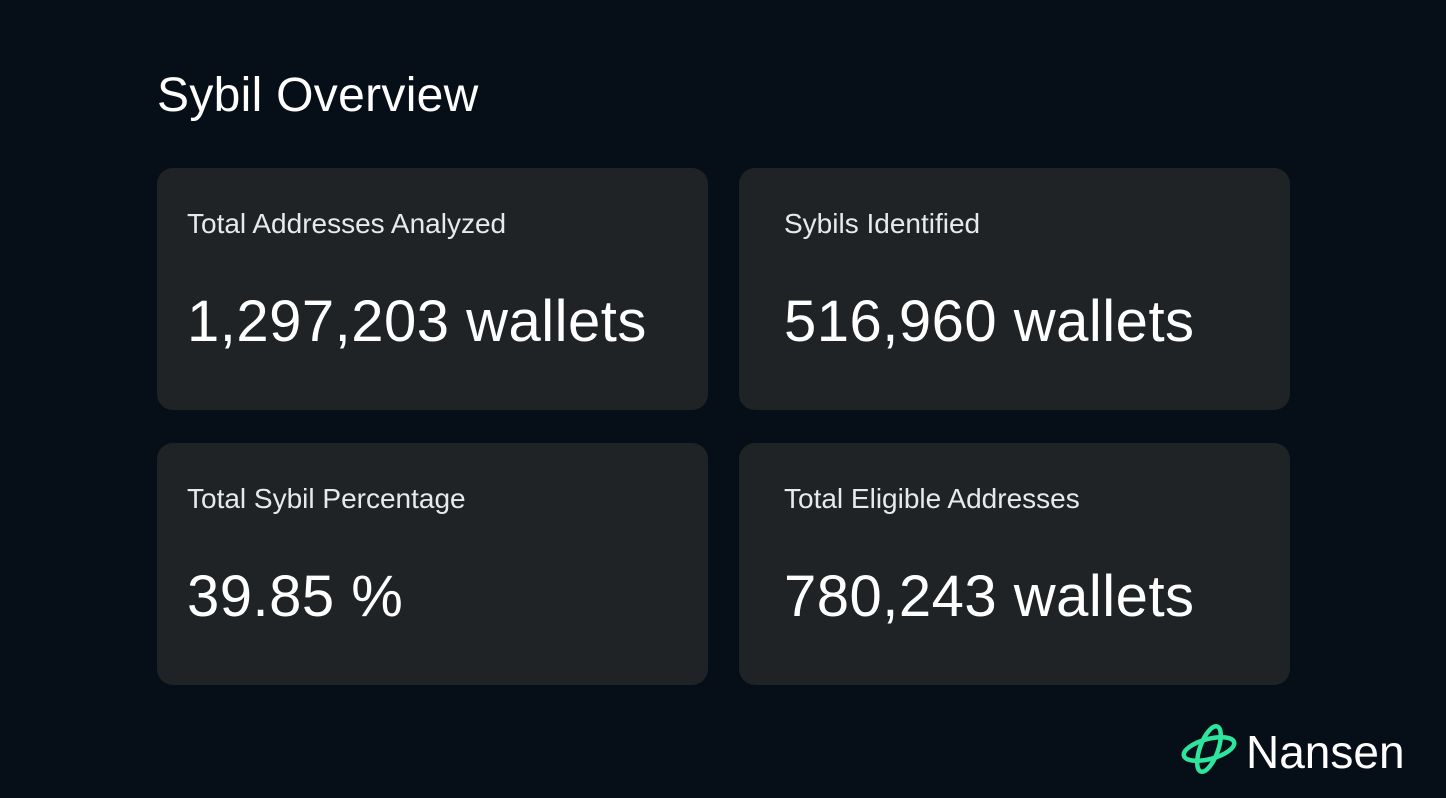  I want to click on stat-card-sybil-percentage: Total Sybil Percentage 39.85 %, so click(432, 564).